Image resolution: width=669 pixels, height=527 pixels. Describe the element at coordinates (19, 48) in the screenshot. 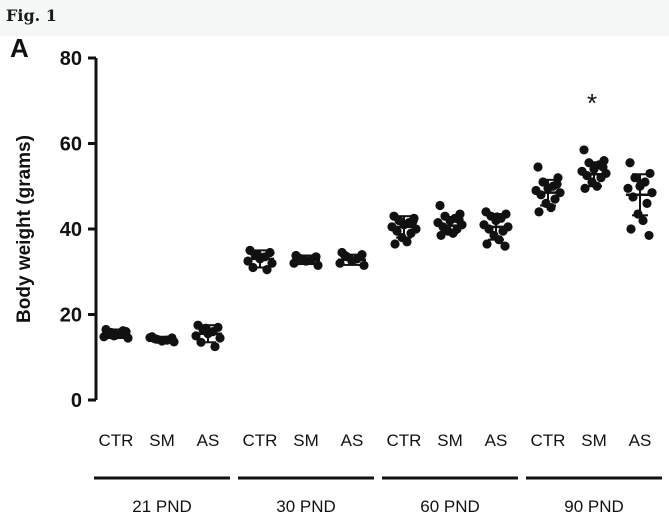

I see `panel-letter: A` at that location.